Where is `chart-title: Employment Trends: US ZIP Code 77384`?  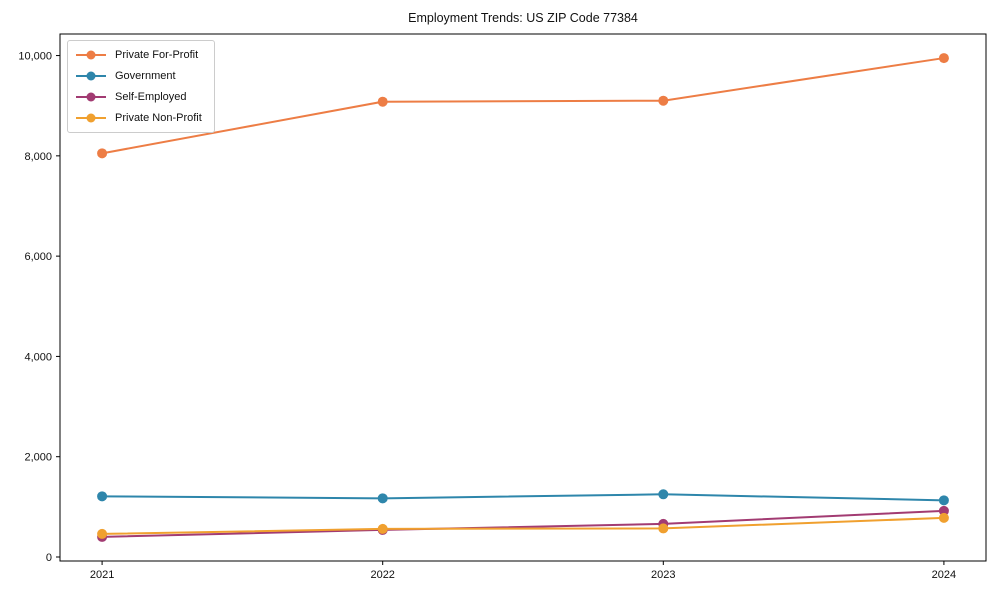
chart-title: Employment Trends: US ZIP Code 77384 is located at coordinates (523, 18).